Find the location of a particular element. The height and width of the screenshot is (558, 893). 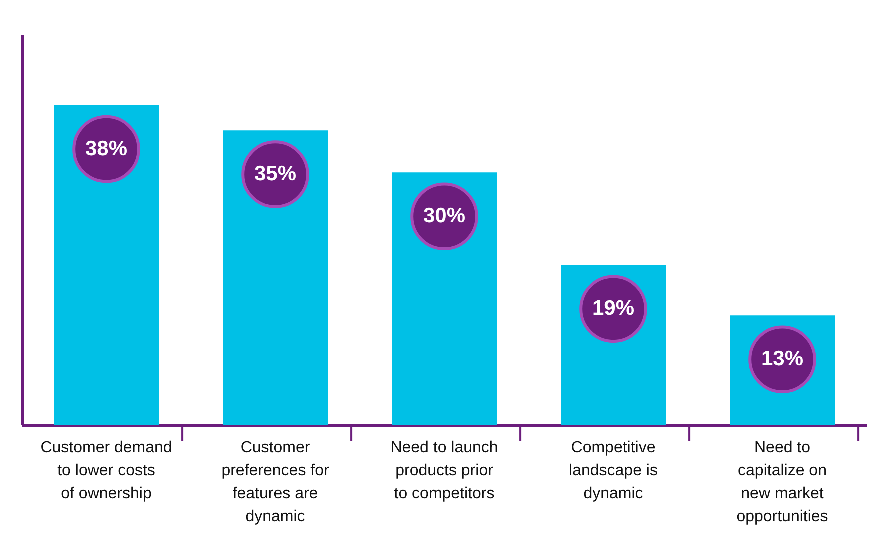

data-label: 13% is located at coordinates (782, 359).